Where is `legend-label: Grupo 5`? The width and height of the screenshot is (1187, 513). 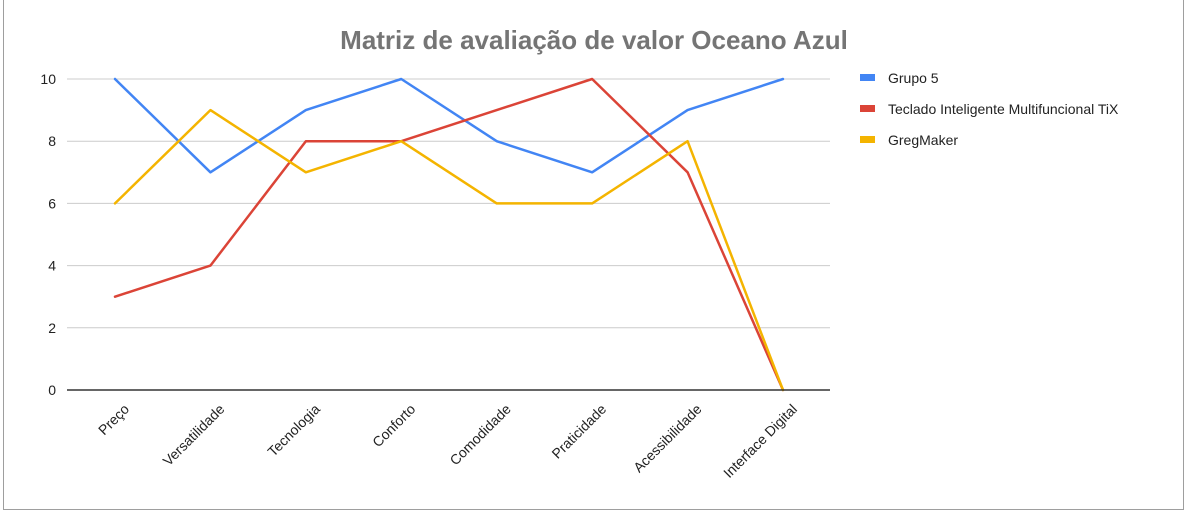
legend-label: Grupo 5 is located at coordinates (913, 78).